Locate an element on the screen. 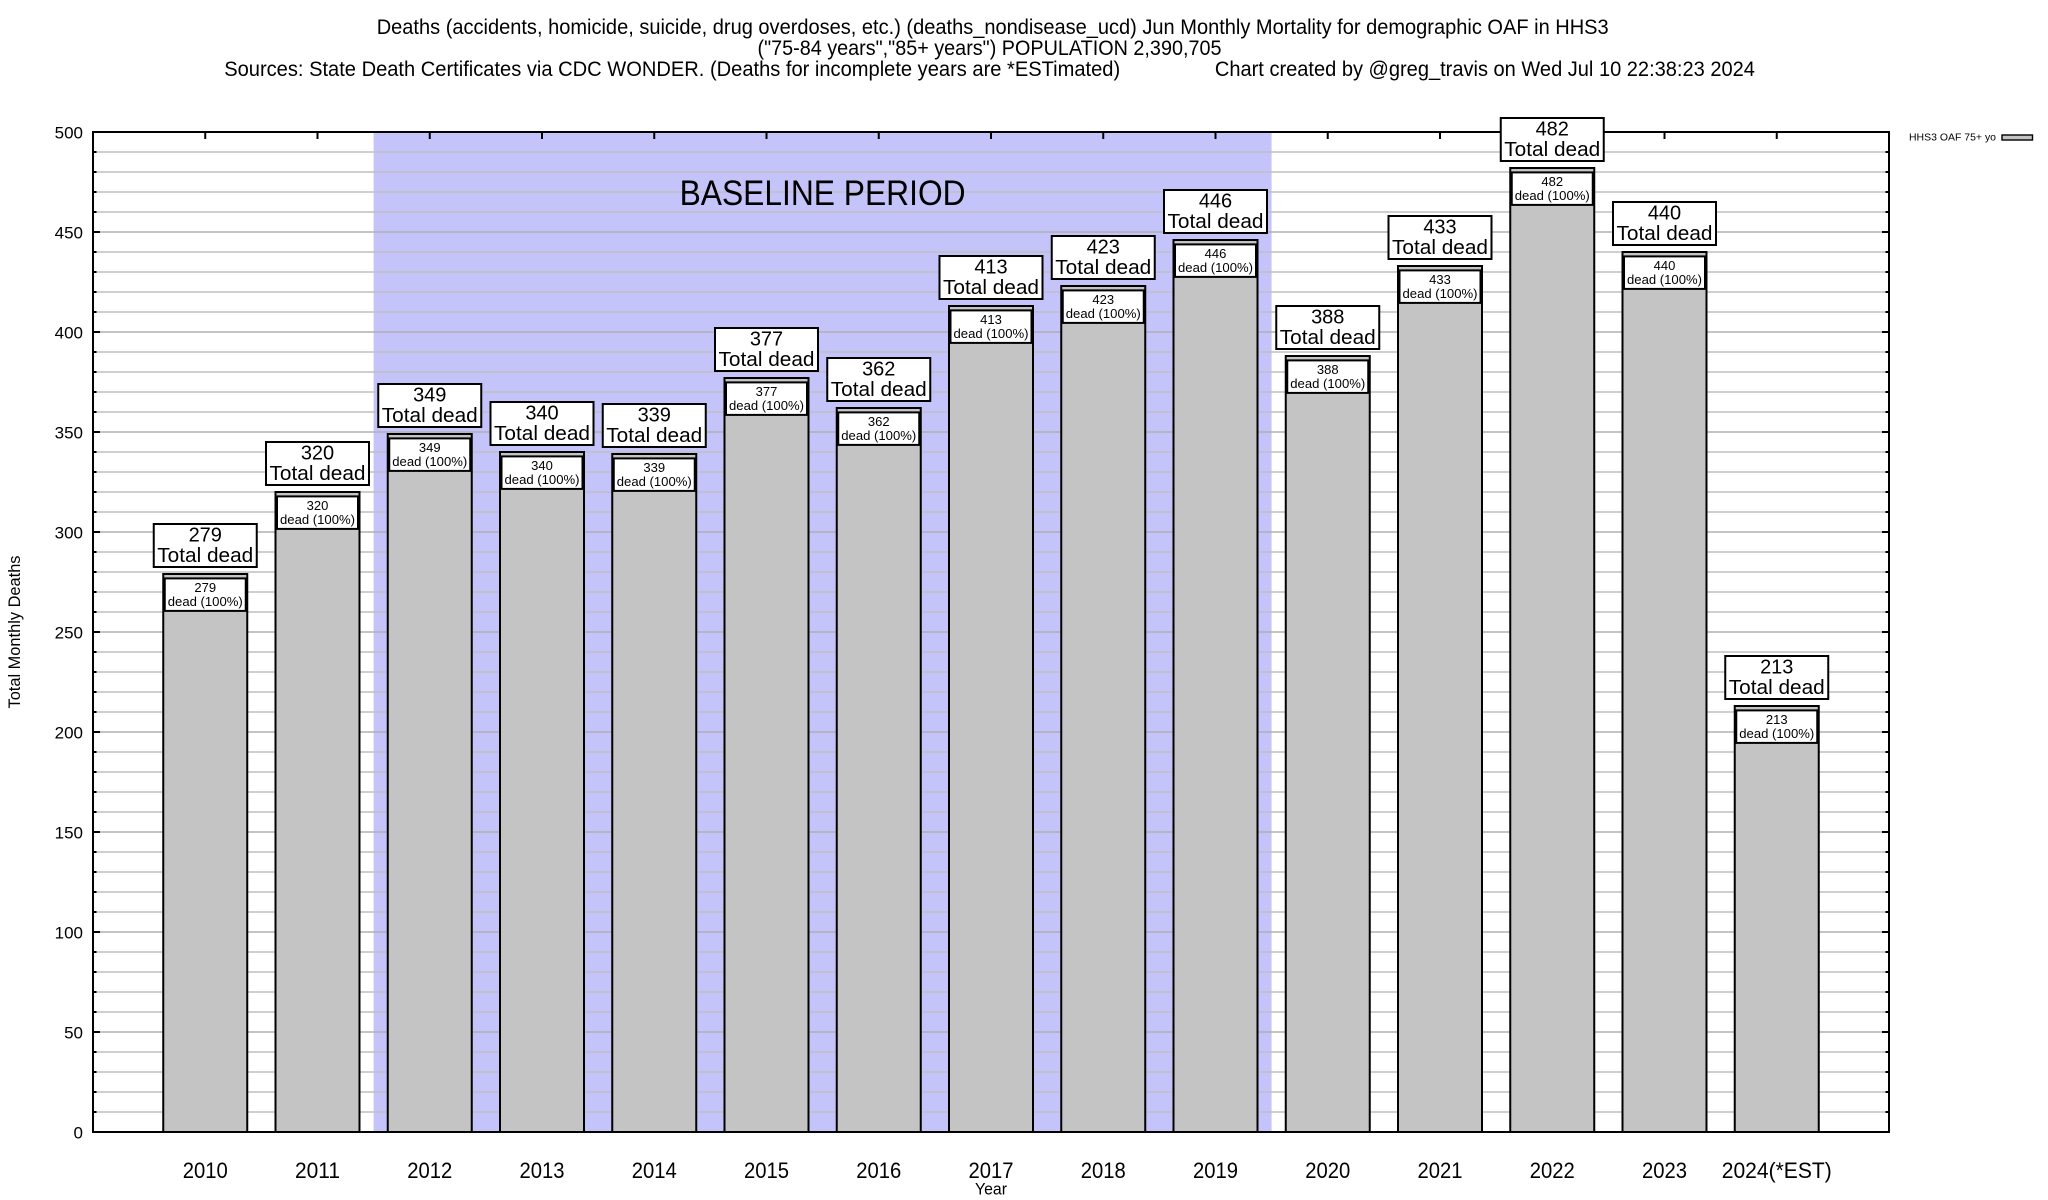  svg-text: 2016 is located at coordinates (878, 1170).